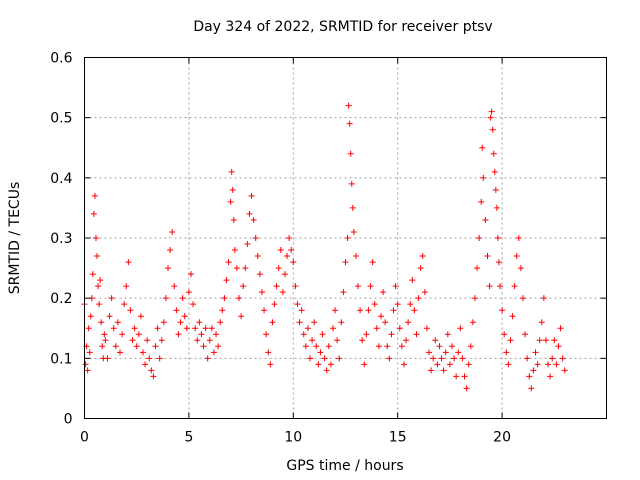 The image size is (640, 480). I want to click on y-axis-label: SRMTID / TECUs, so click(15, 238).